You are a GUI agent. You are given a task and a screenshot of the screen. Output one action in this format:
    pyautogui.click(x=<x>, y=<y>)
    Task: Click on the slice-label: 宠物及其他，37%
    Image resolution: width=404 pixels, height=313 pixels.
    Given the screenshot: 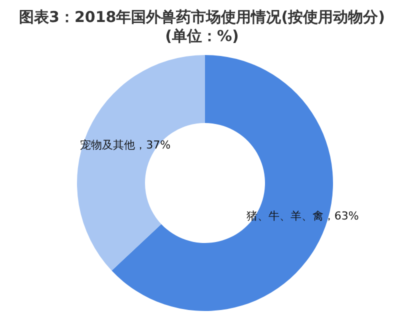 What is the action you would take?
    pyautogui.click(x=125, y=145)
    